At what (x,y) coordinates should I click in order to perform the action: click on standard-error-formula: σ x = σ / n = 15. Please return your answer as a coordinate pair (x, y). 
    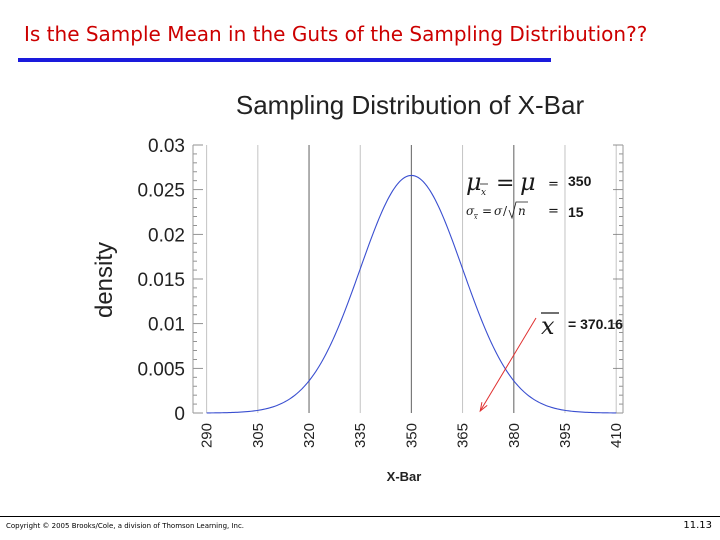
    Looking at the image, I should click on (525, 211).